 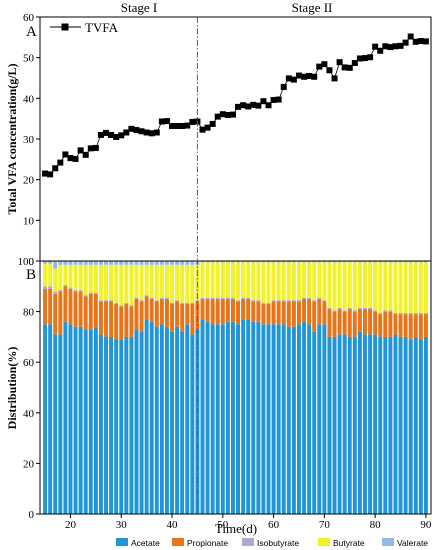 I want to click on panel-a-ytick-label: 40, so click(x=29, y=99).